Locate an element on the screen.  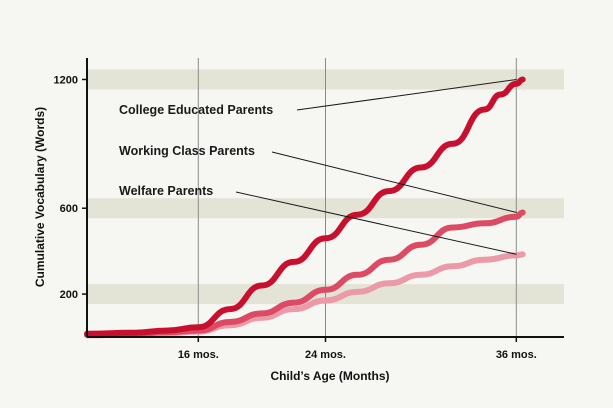
x-tick-label: 24 mos. is located at coordinates (325, 355).